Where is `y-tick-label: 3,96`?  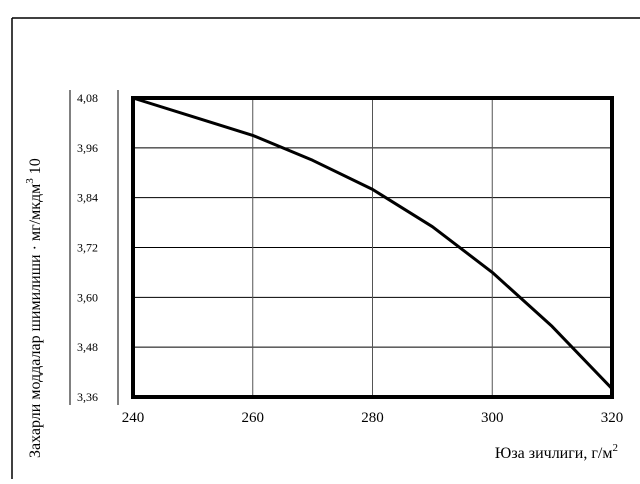
y-tick-label: 3,96 is located at coordinates (87, 148).